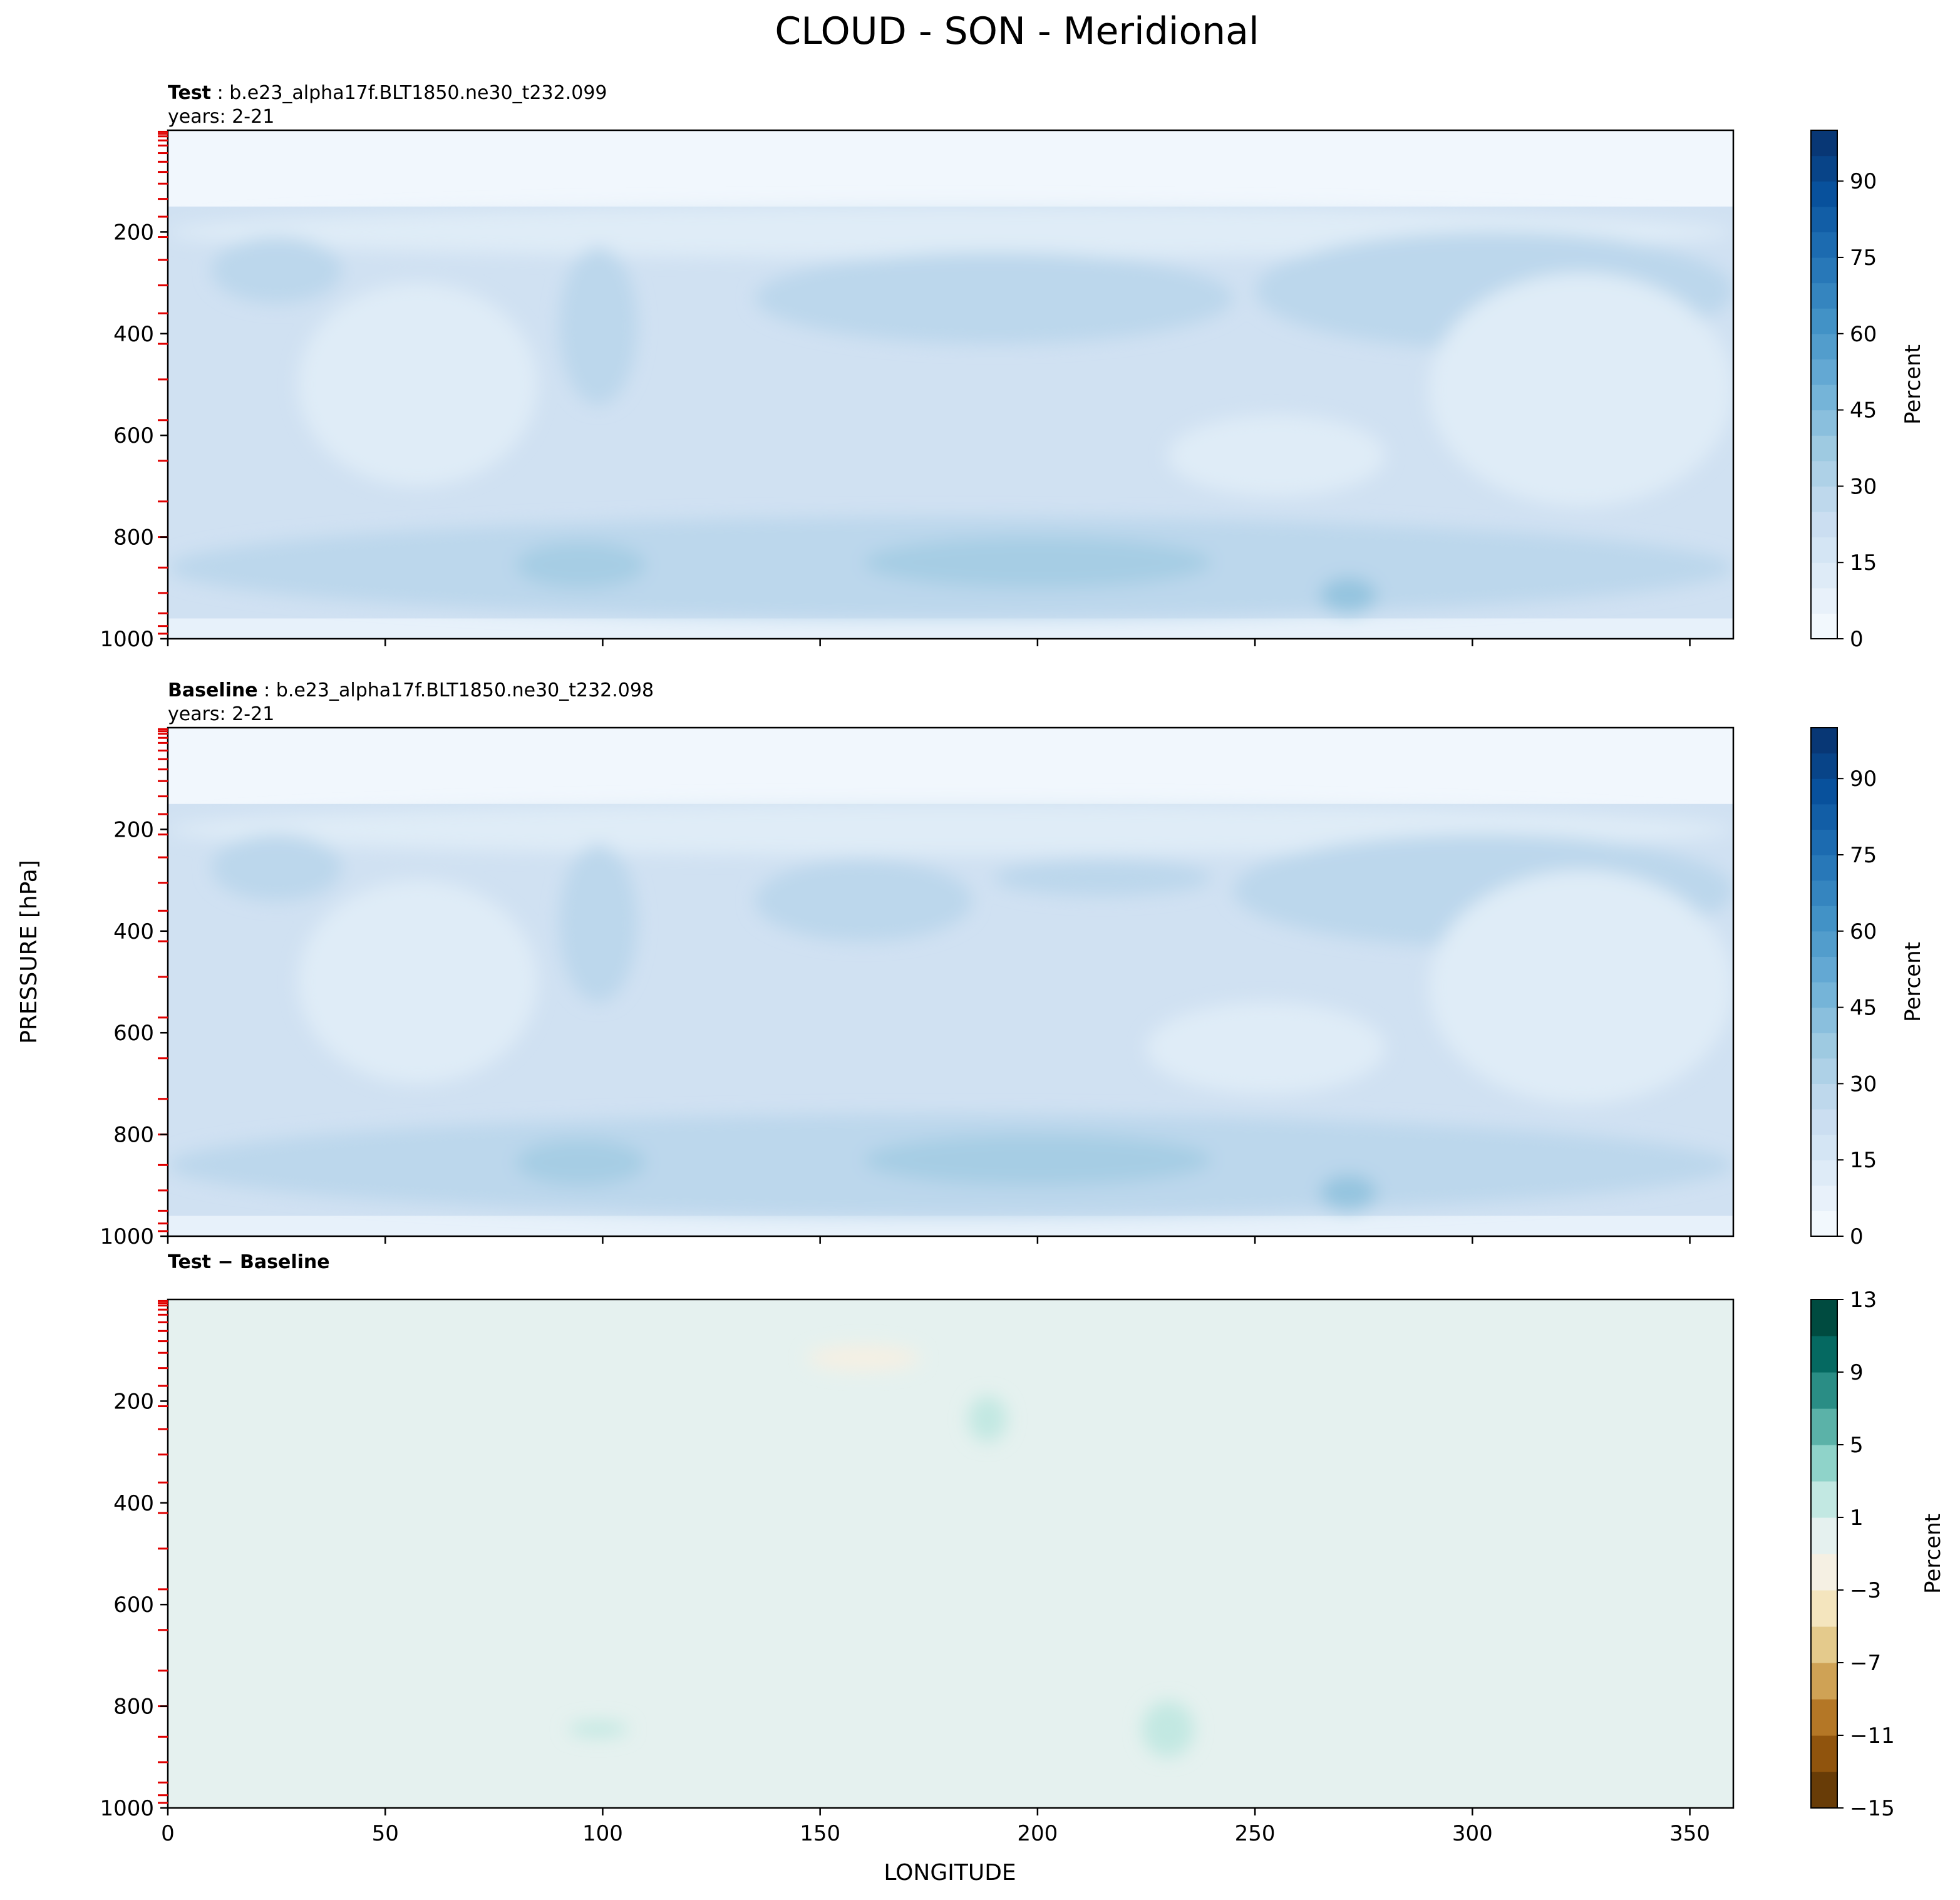  I want to click on x-tick-label: 50, so click(385, 1833).